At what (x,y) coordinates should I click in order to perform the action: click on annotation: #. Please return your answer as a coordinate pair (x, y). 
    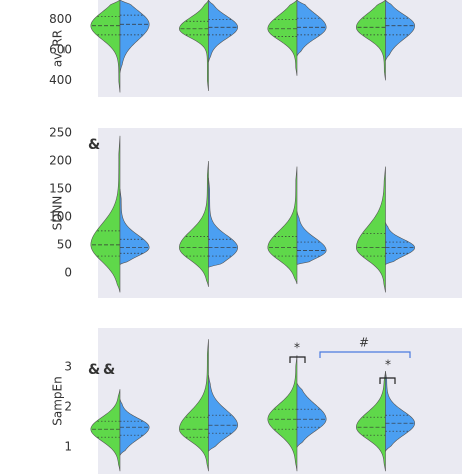
    Looking at the image, I should click on (364, 343).